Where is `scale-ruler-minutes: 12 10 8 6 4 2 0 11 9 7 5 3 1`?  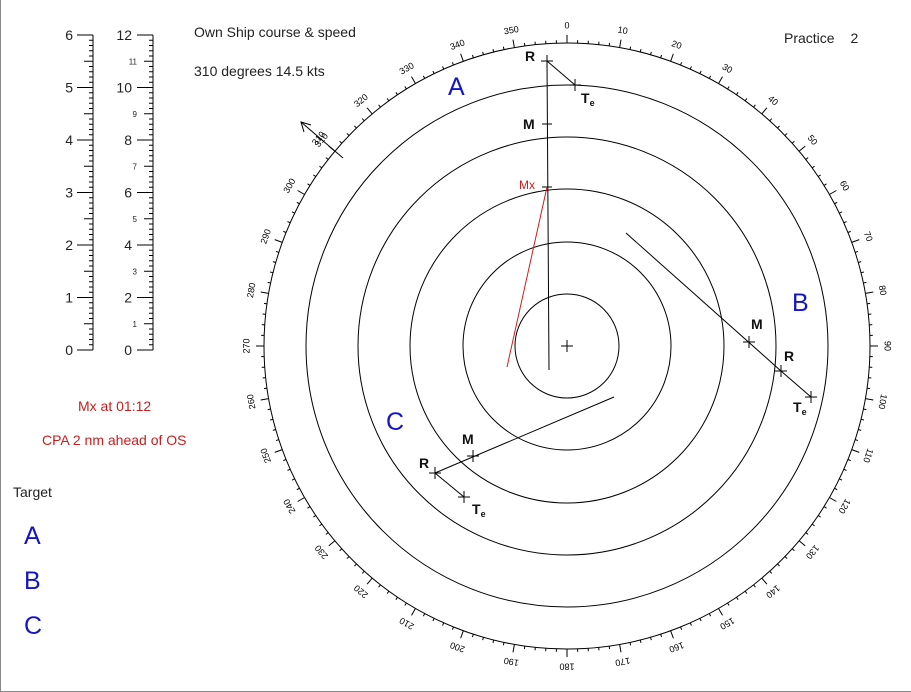
scale-ruler-minutes: 12 10 8 6 4 2 0 11 9 7 5 3 1 is located at coordinates (135, 192).